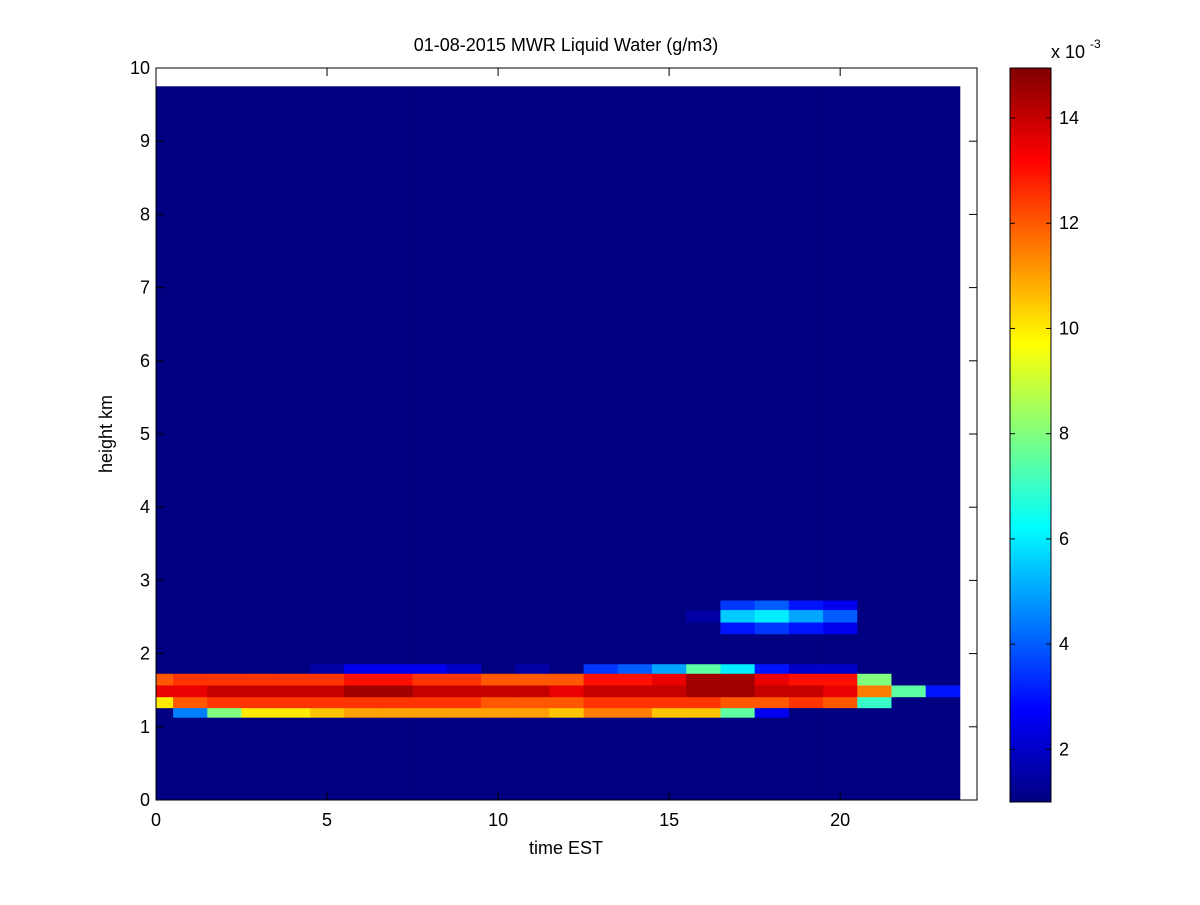 The height and width of the screenshot is (905, 1200). What do you see at coordinates (145, 141) in the screenshot?
I see `y-tick-label: 9` at bounding box center [145, 141].